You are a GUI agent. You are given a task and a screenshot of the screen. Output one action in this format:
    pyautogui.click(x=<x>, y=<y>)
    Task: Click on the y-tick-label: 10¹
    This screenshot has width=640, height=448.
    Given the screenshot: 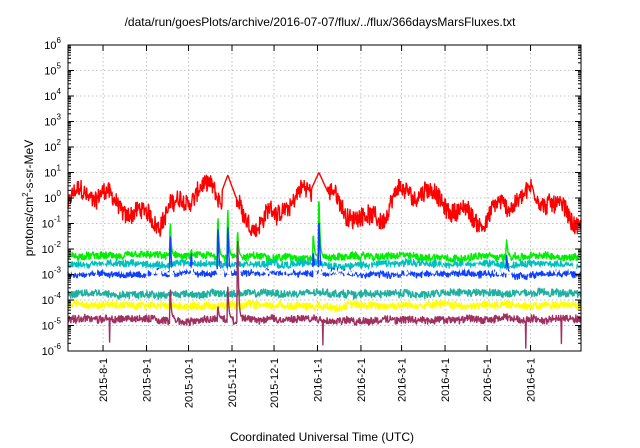 What is the action you would take?
    pyautogui.click(x=52, y=172)
    